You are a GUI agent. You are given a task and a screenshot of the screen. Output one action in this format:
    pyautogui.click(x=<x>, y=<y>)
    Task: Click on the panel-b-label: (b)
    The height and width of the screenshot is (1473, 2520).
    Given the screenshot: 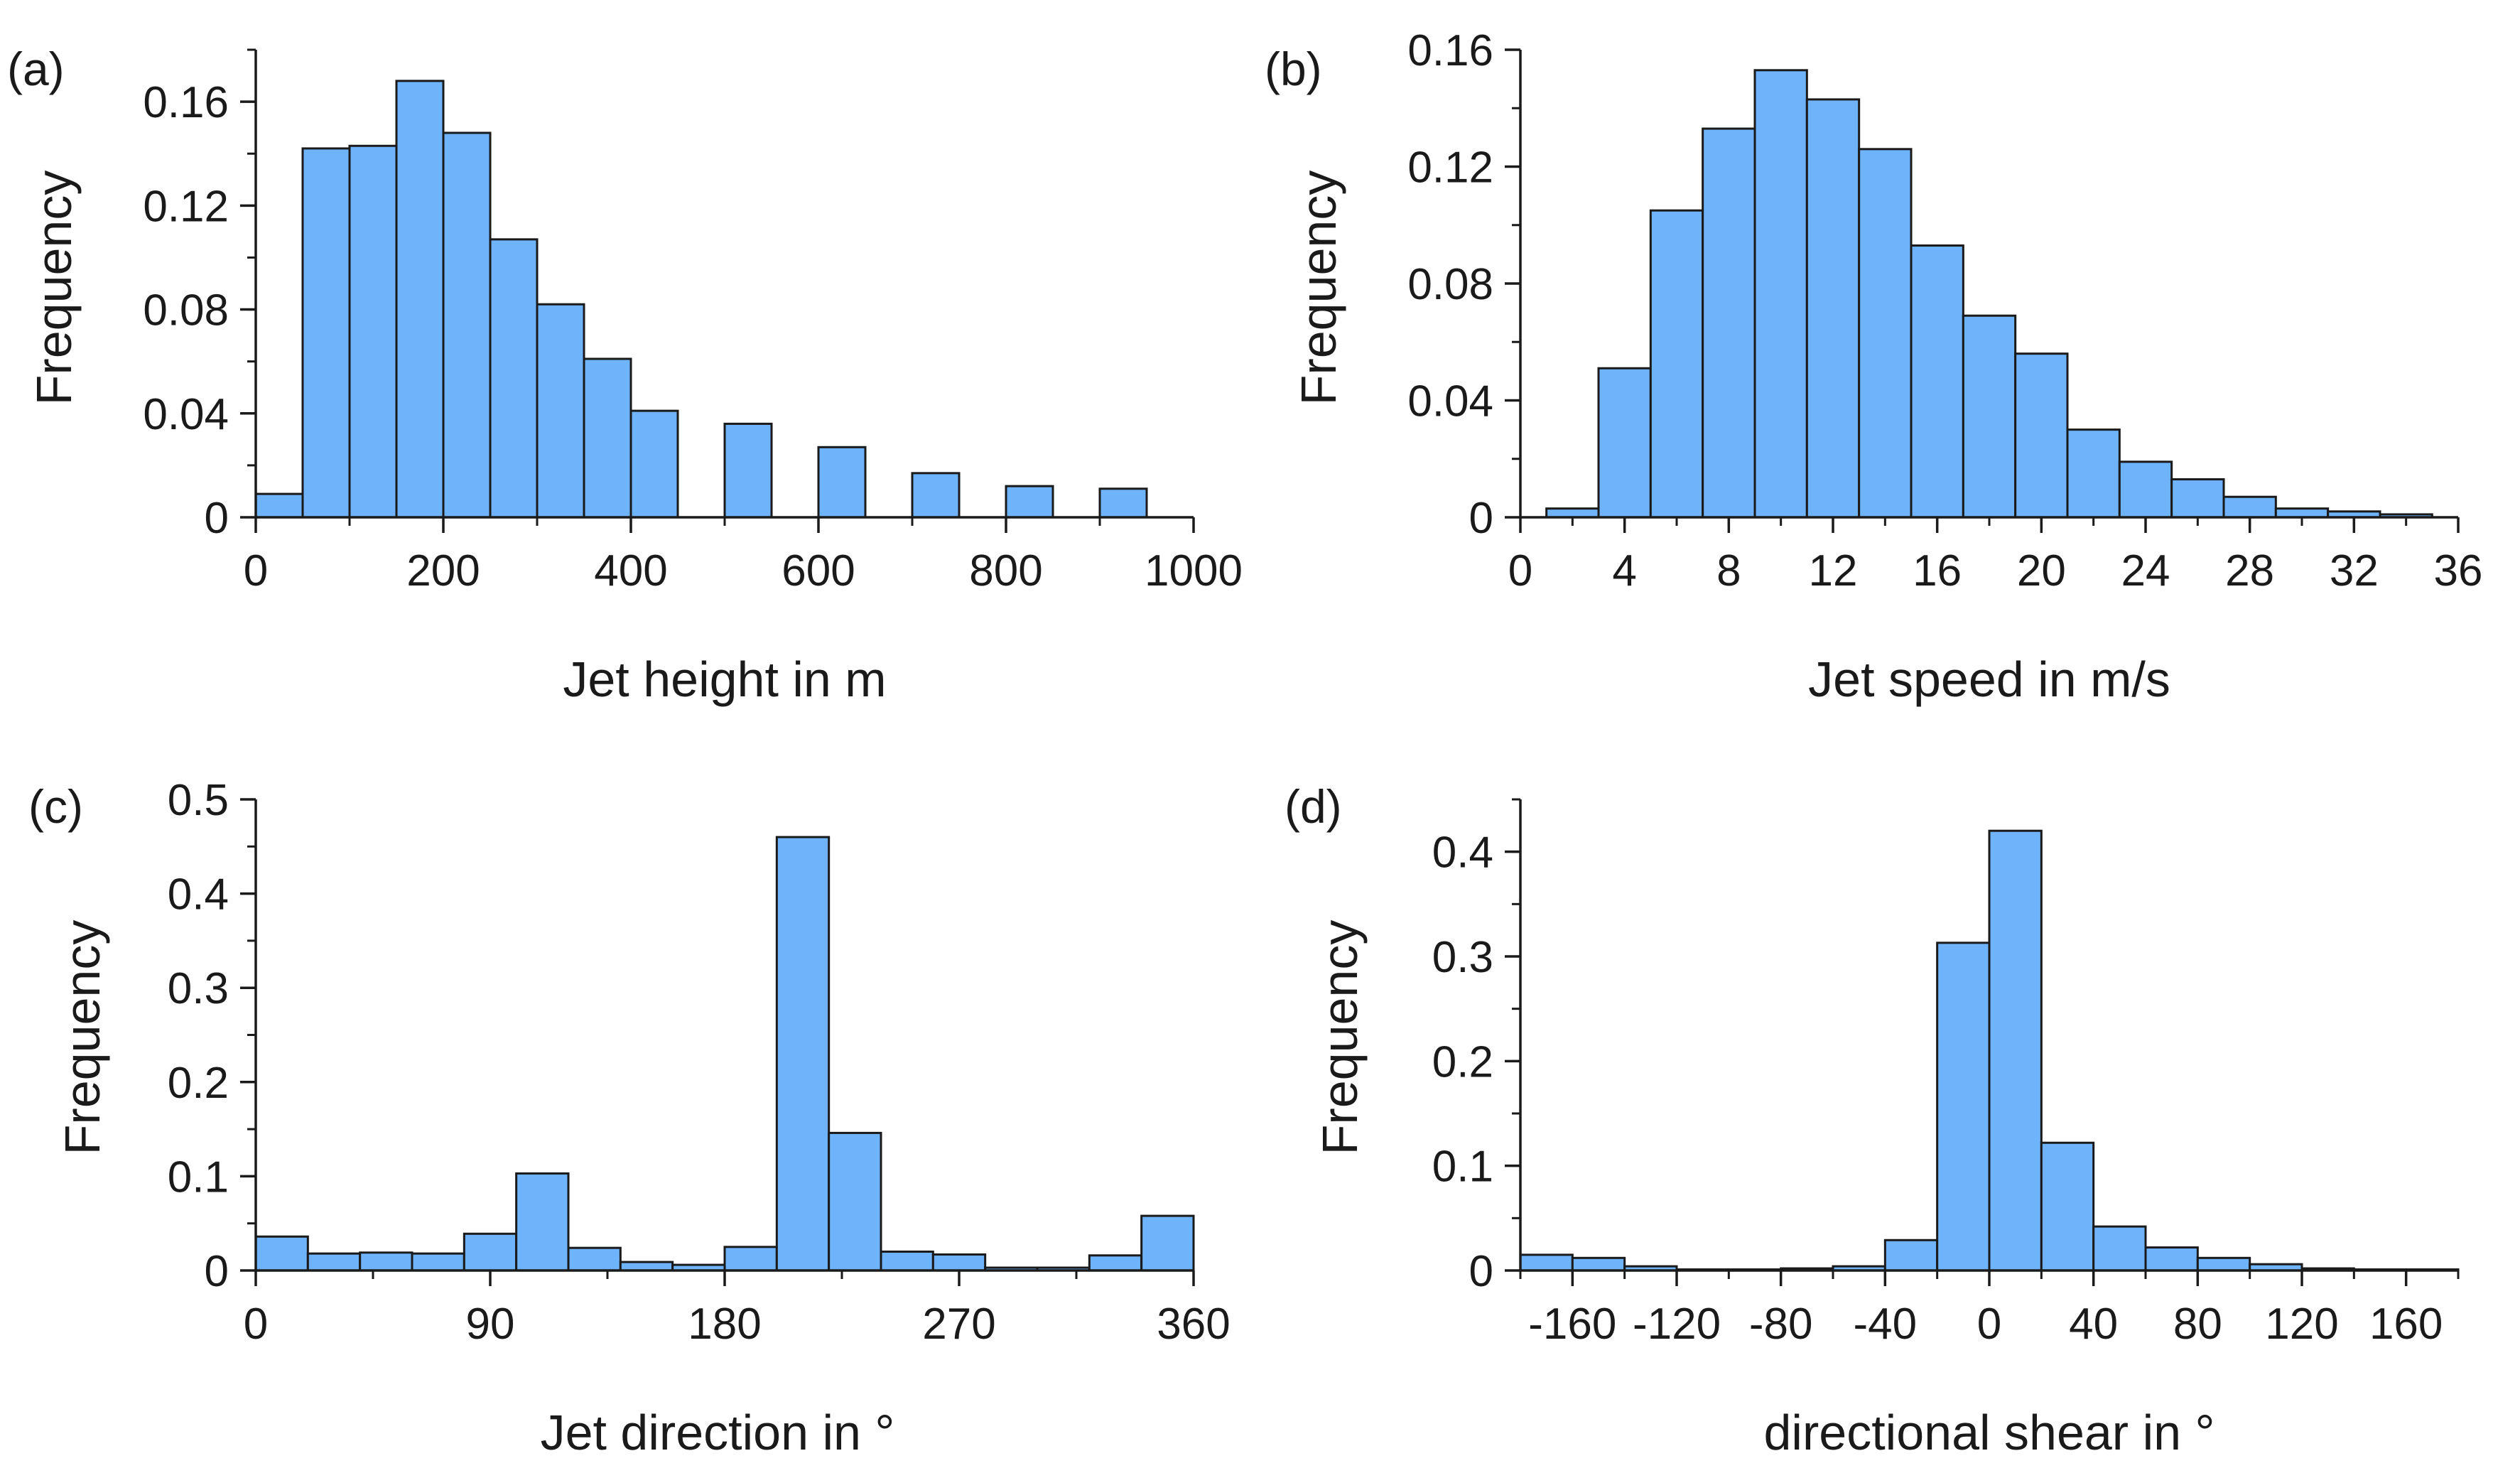 What is the action you would take?
    pyautogui.click(x=1293, y=69)
    